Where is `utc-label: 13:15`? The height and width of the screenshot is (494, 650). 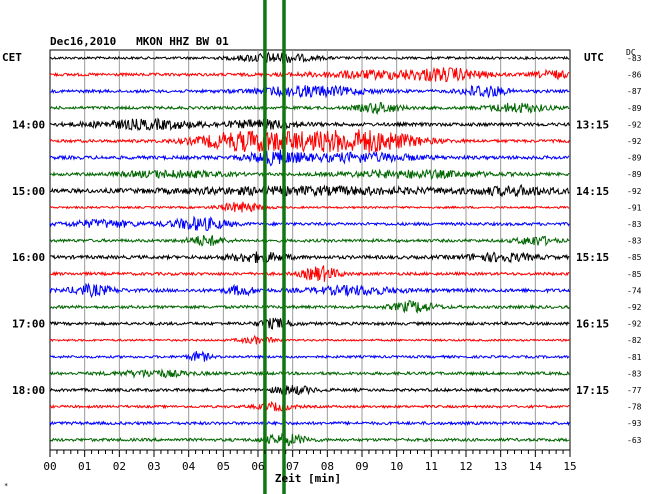
utc-label: 13:15 is located at coordinates (592, 124).